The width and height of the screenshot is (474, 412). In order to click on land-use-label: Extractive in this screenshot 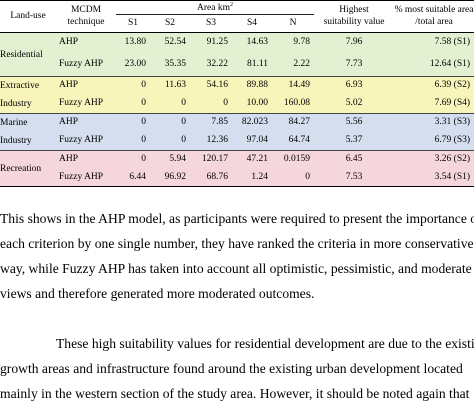, I will do `click(20, 86)`.